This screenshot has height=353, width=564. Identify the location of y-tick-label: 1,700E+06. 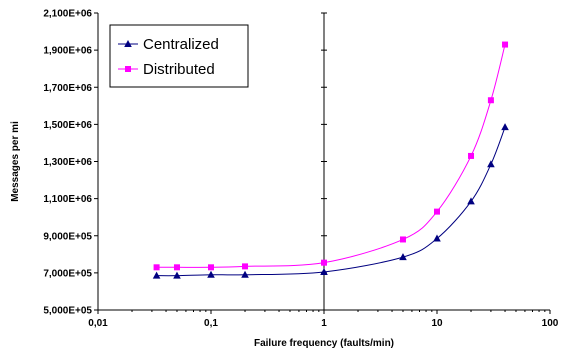
(67, 88).